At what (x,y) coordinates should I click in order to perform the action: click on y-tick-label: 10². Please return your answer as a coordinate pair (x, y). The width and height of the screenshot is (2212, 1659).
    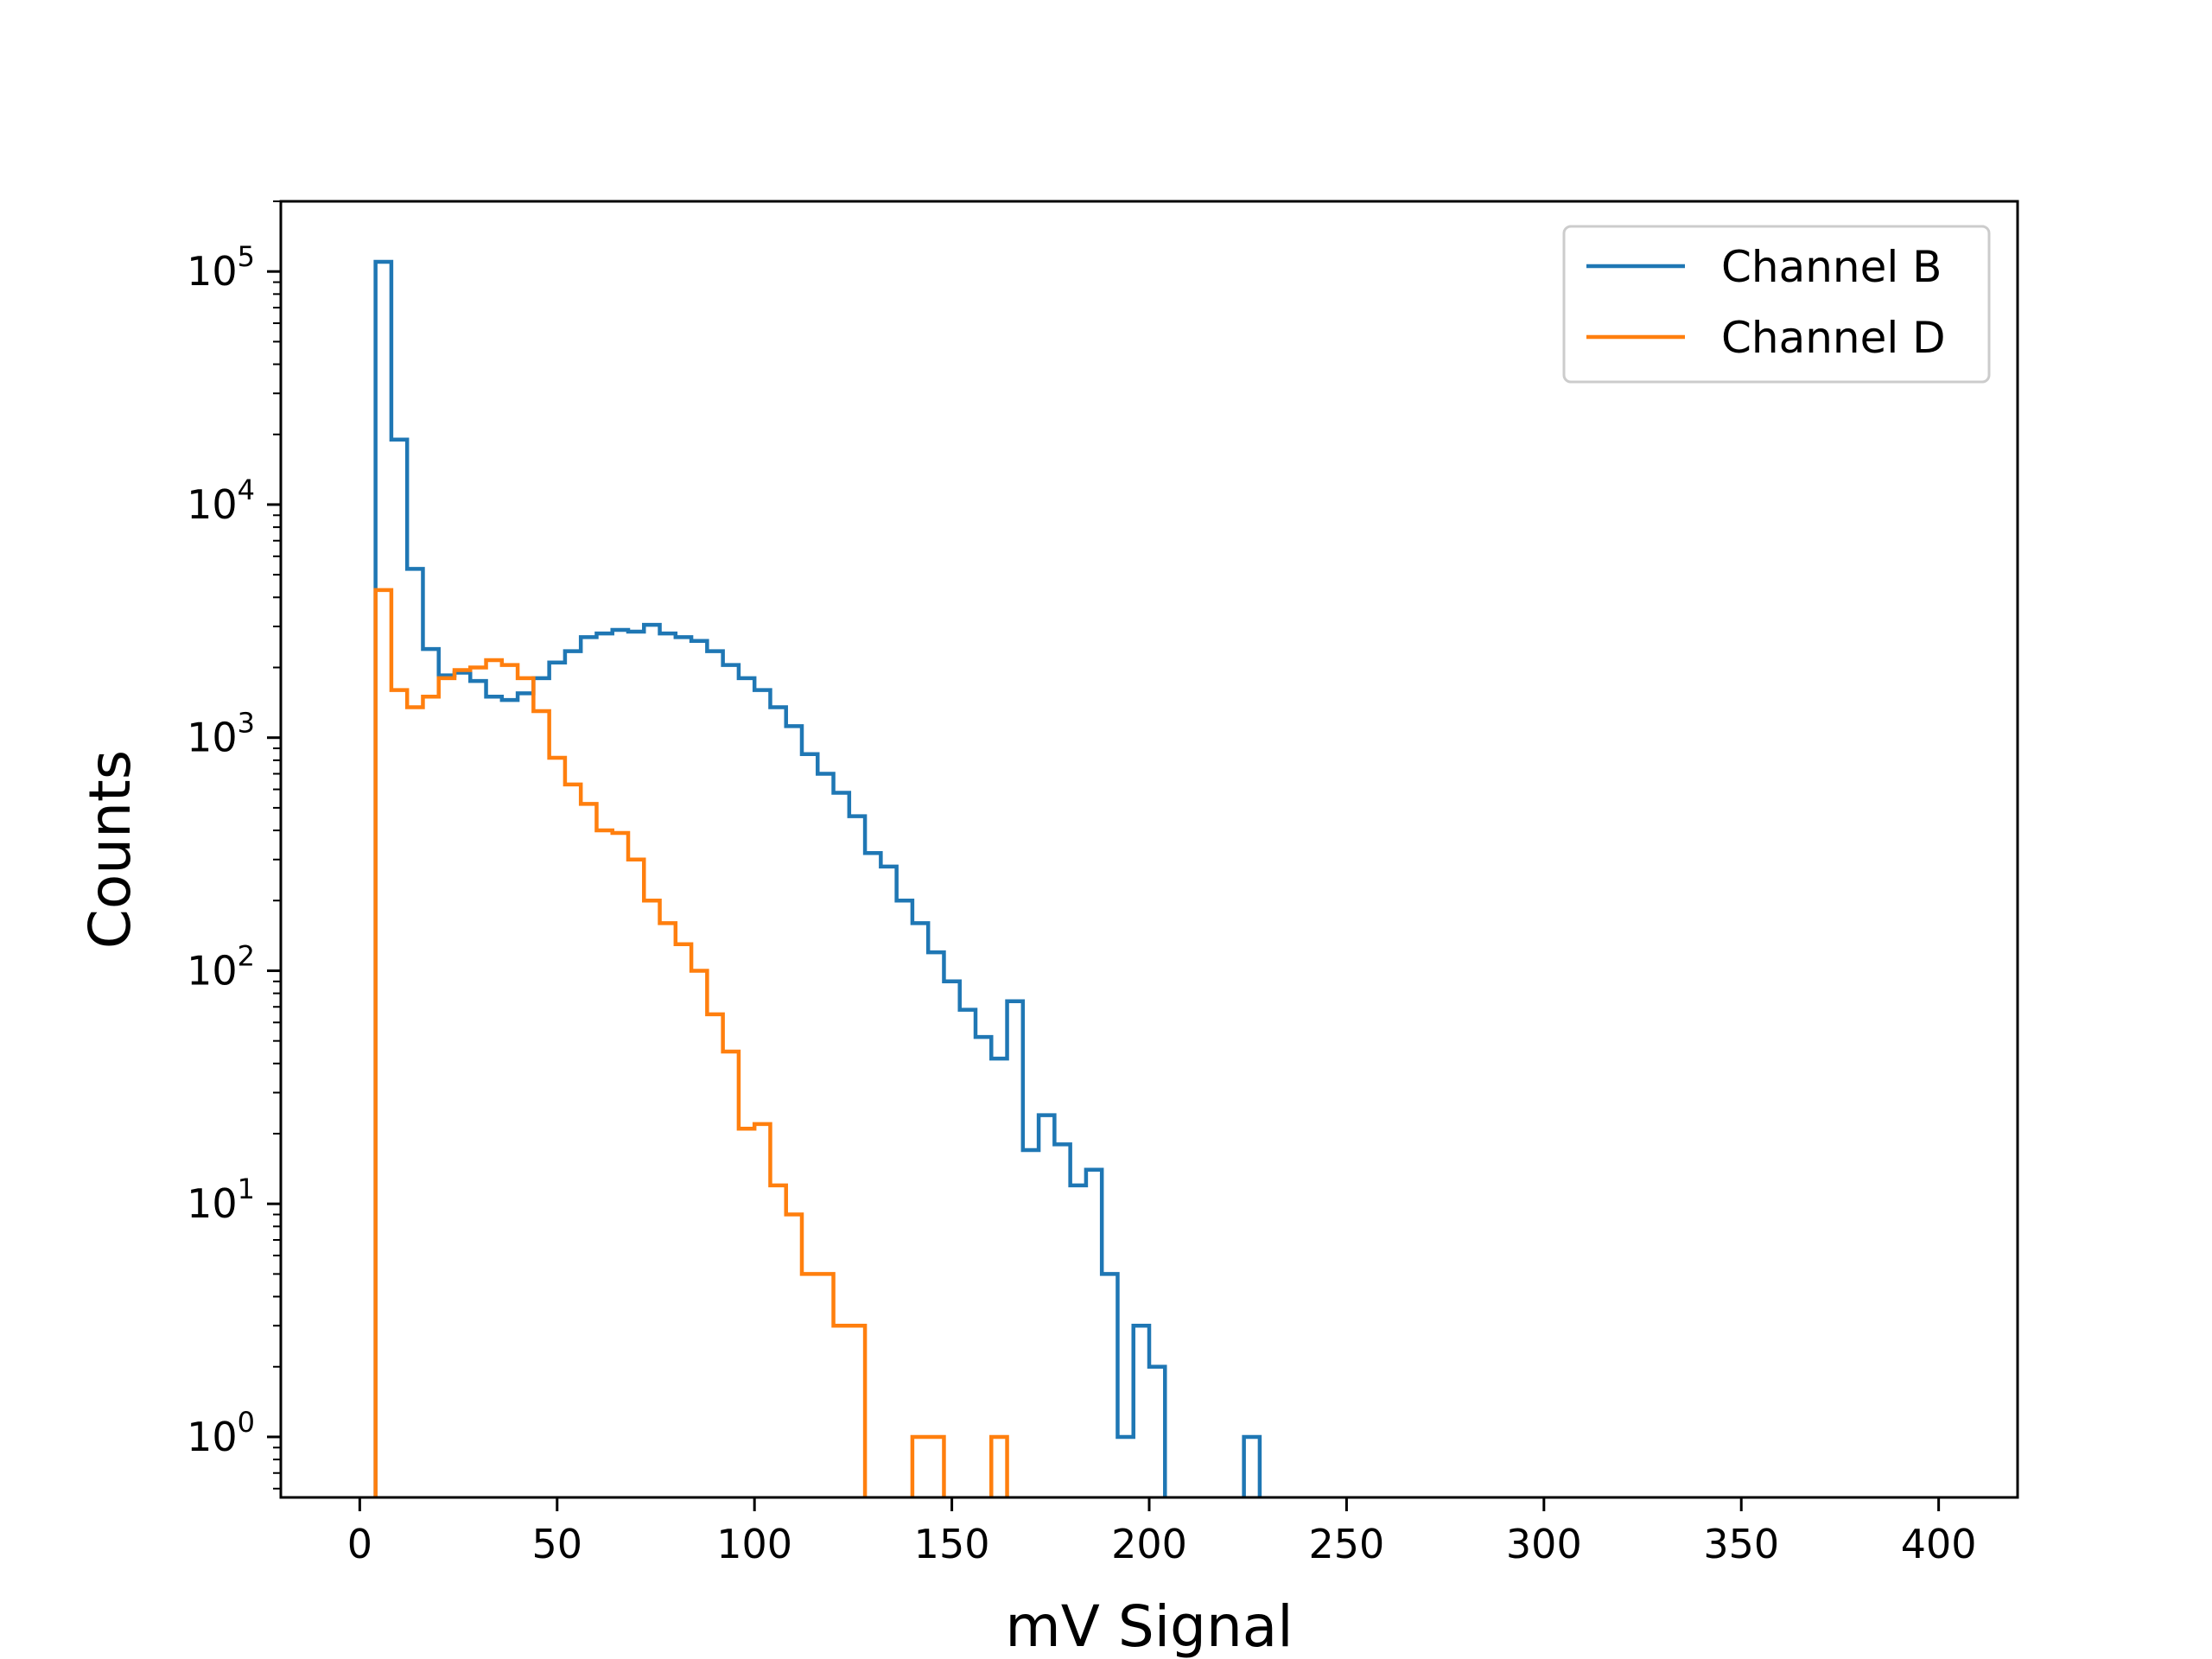
    Looking at the image, I should click on (221, 967).